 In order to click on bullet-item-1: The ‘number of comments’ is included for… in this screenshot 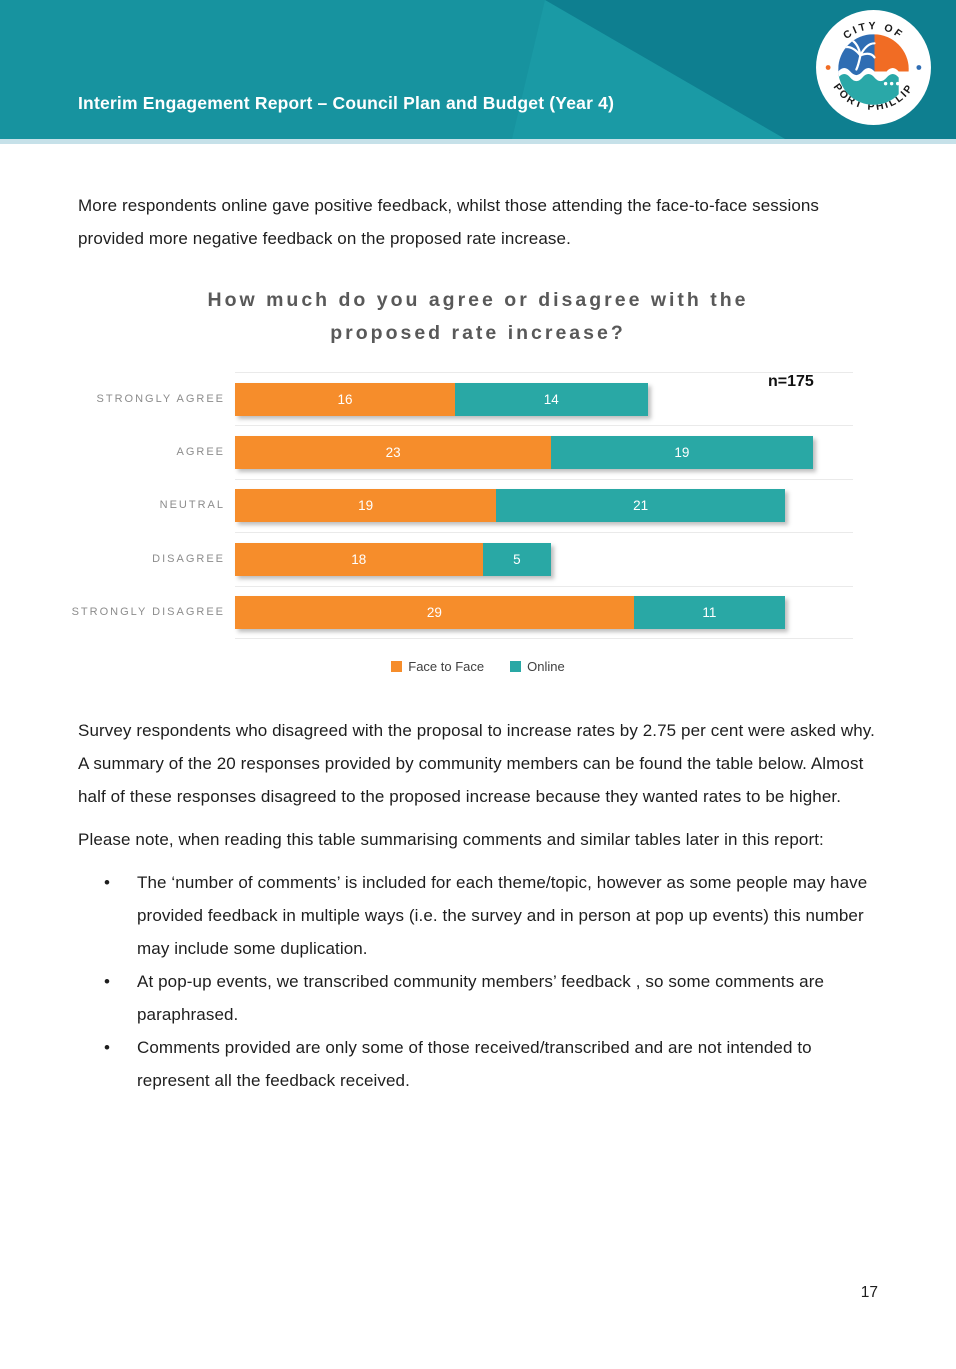, I will do `click(478, 915)`.